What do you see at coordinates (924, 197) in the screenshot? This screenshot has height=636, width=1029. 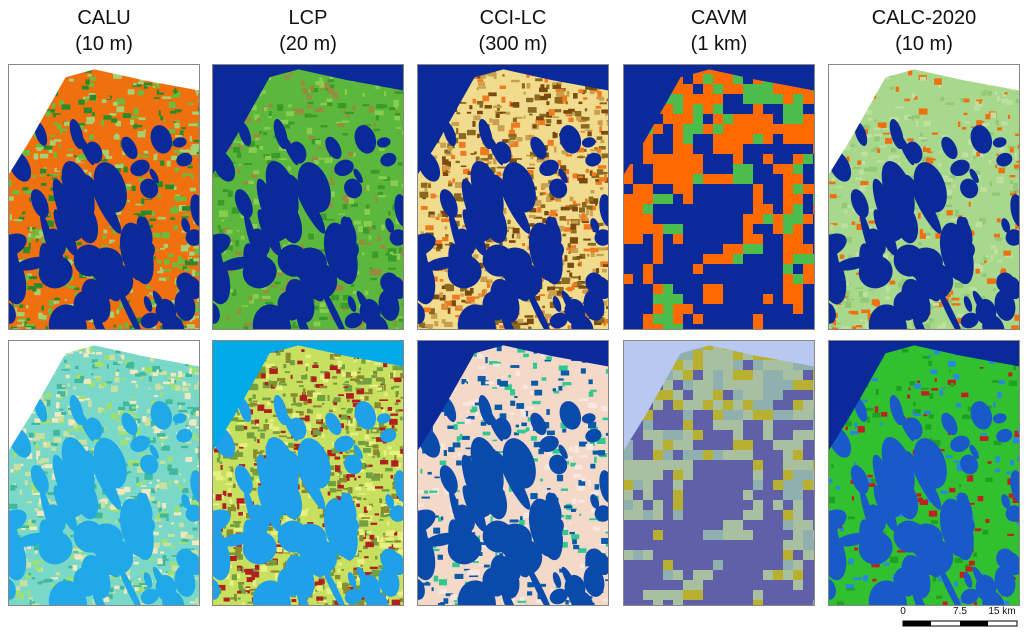 I see `map-panel` at bounding box center [924, 197].